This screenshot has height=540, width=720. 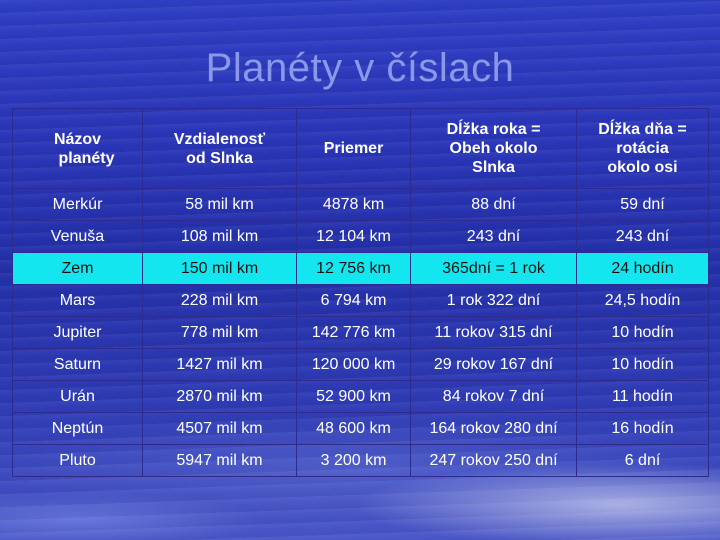 I want to click on header-line: Dĺžka dňa =, so click(x=642, y=129).